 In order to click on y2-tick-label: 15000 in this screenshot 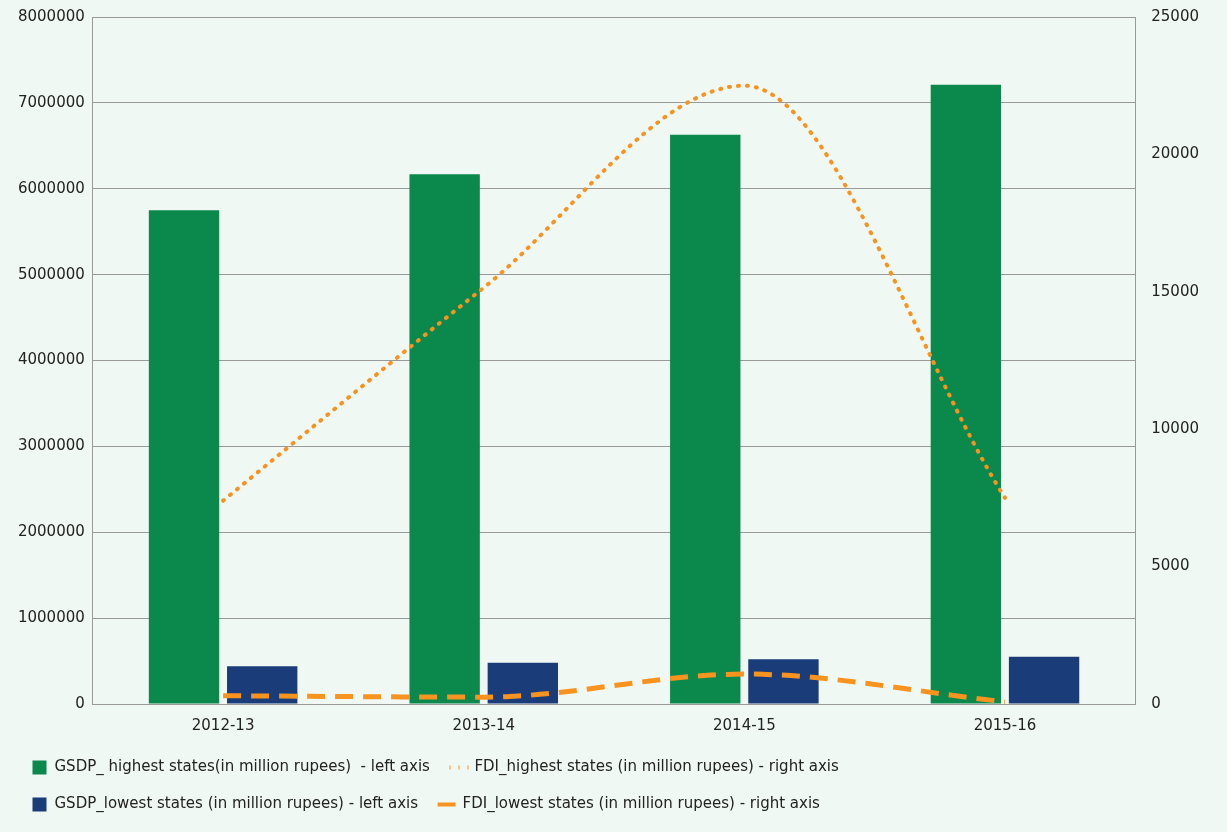, I will do `click(1175, 290)`.